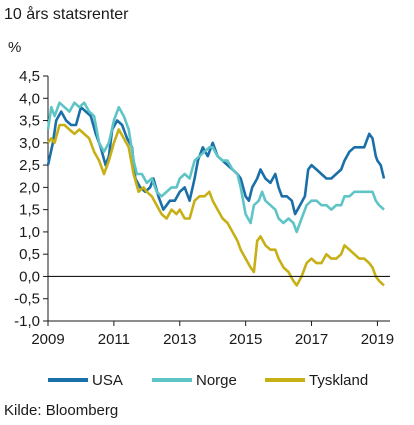 Image resolution: width=414 pixels, height=425 pixels. What do you see at coordinates (179, 339) in the screenshot?
I see `x-tick-label: 2013` at bounding box center [179, 339].